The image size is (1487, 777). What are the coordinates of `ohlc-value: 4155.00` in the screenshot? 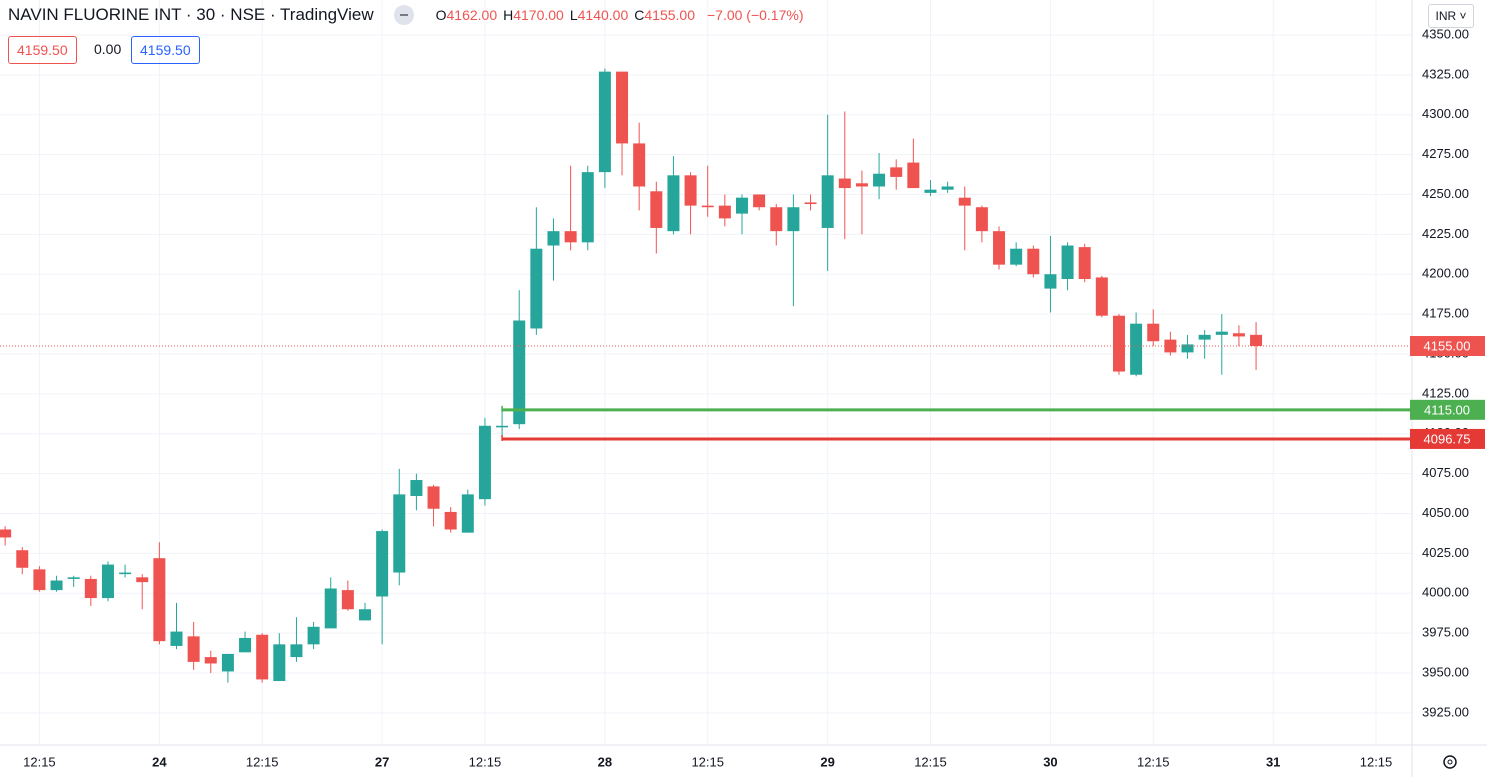 It's located at (669, 15).